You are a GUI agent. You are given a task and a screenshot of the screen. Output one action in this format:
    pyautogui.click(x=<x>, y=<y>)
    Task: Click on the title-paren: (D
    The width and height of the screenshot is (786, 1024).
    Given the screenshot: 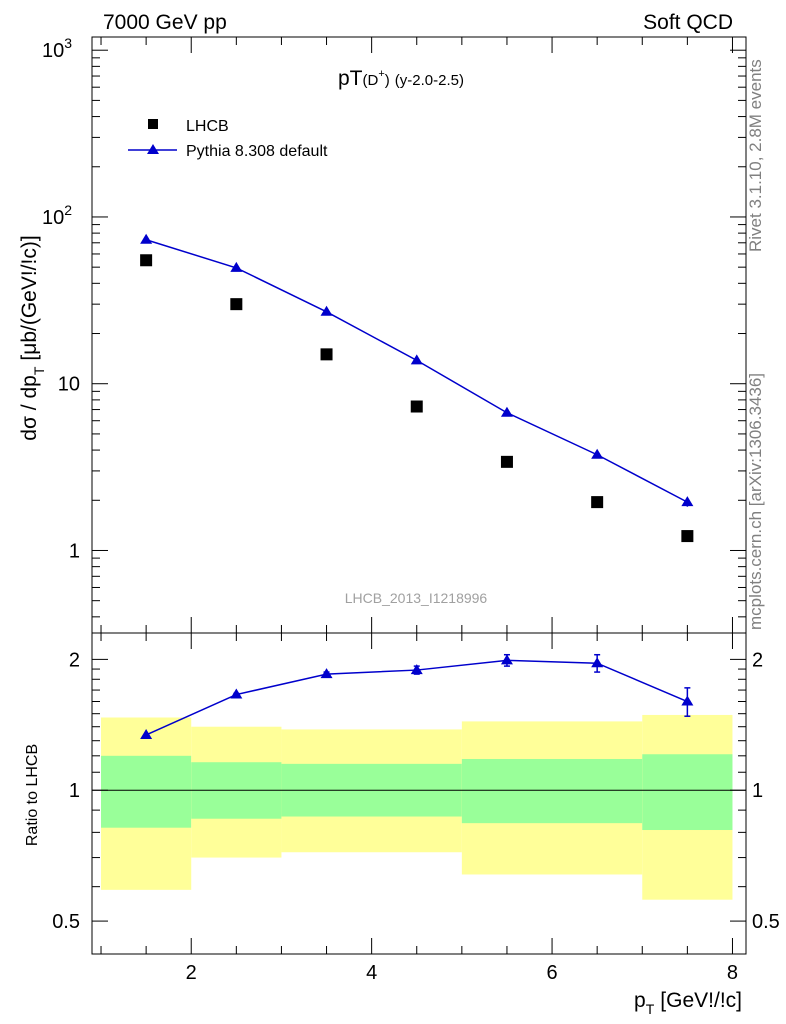 What is the action you would take?
    pyautogui.click(x=371, y=80)
    